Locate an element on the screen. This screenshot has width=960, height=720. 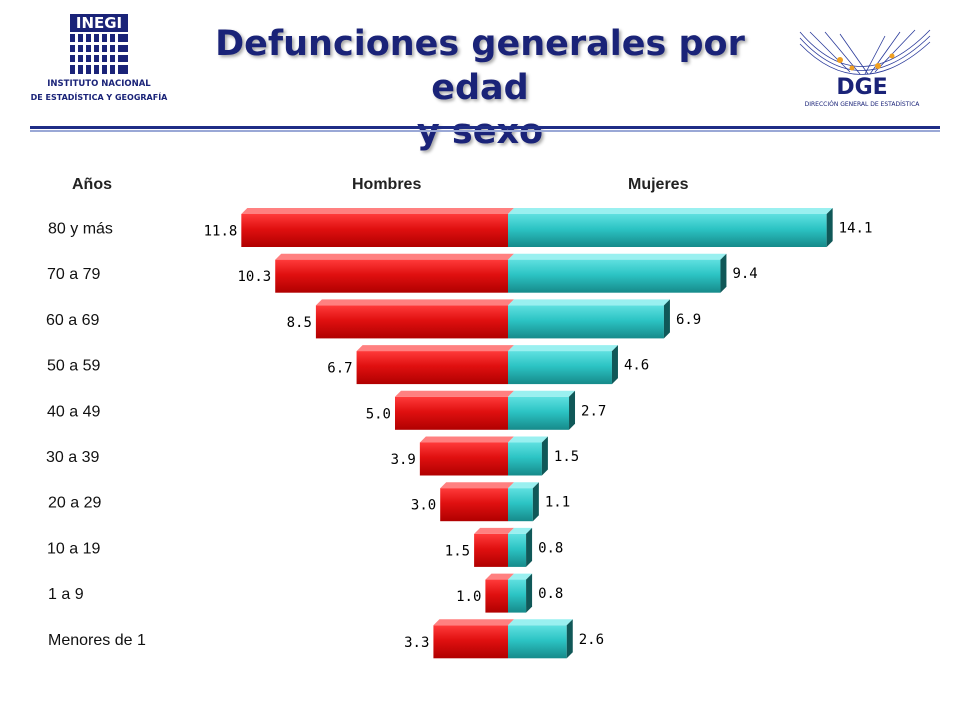
age-label: 70 a 79 is located at coordinates (73, 274).